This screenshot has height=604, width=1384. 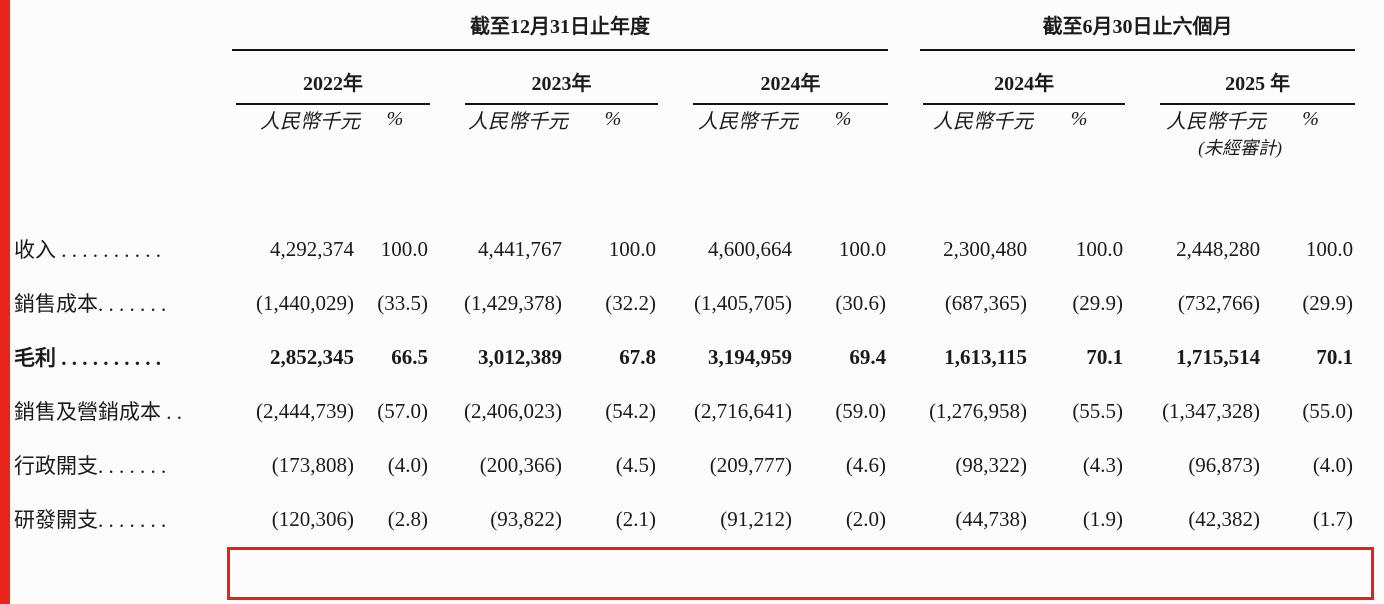 What do you see at coordinates (1240, 148) in the screenshot?
I see `unaudited-note: (未經審計)` at bounding box center [1240, 148].